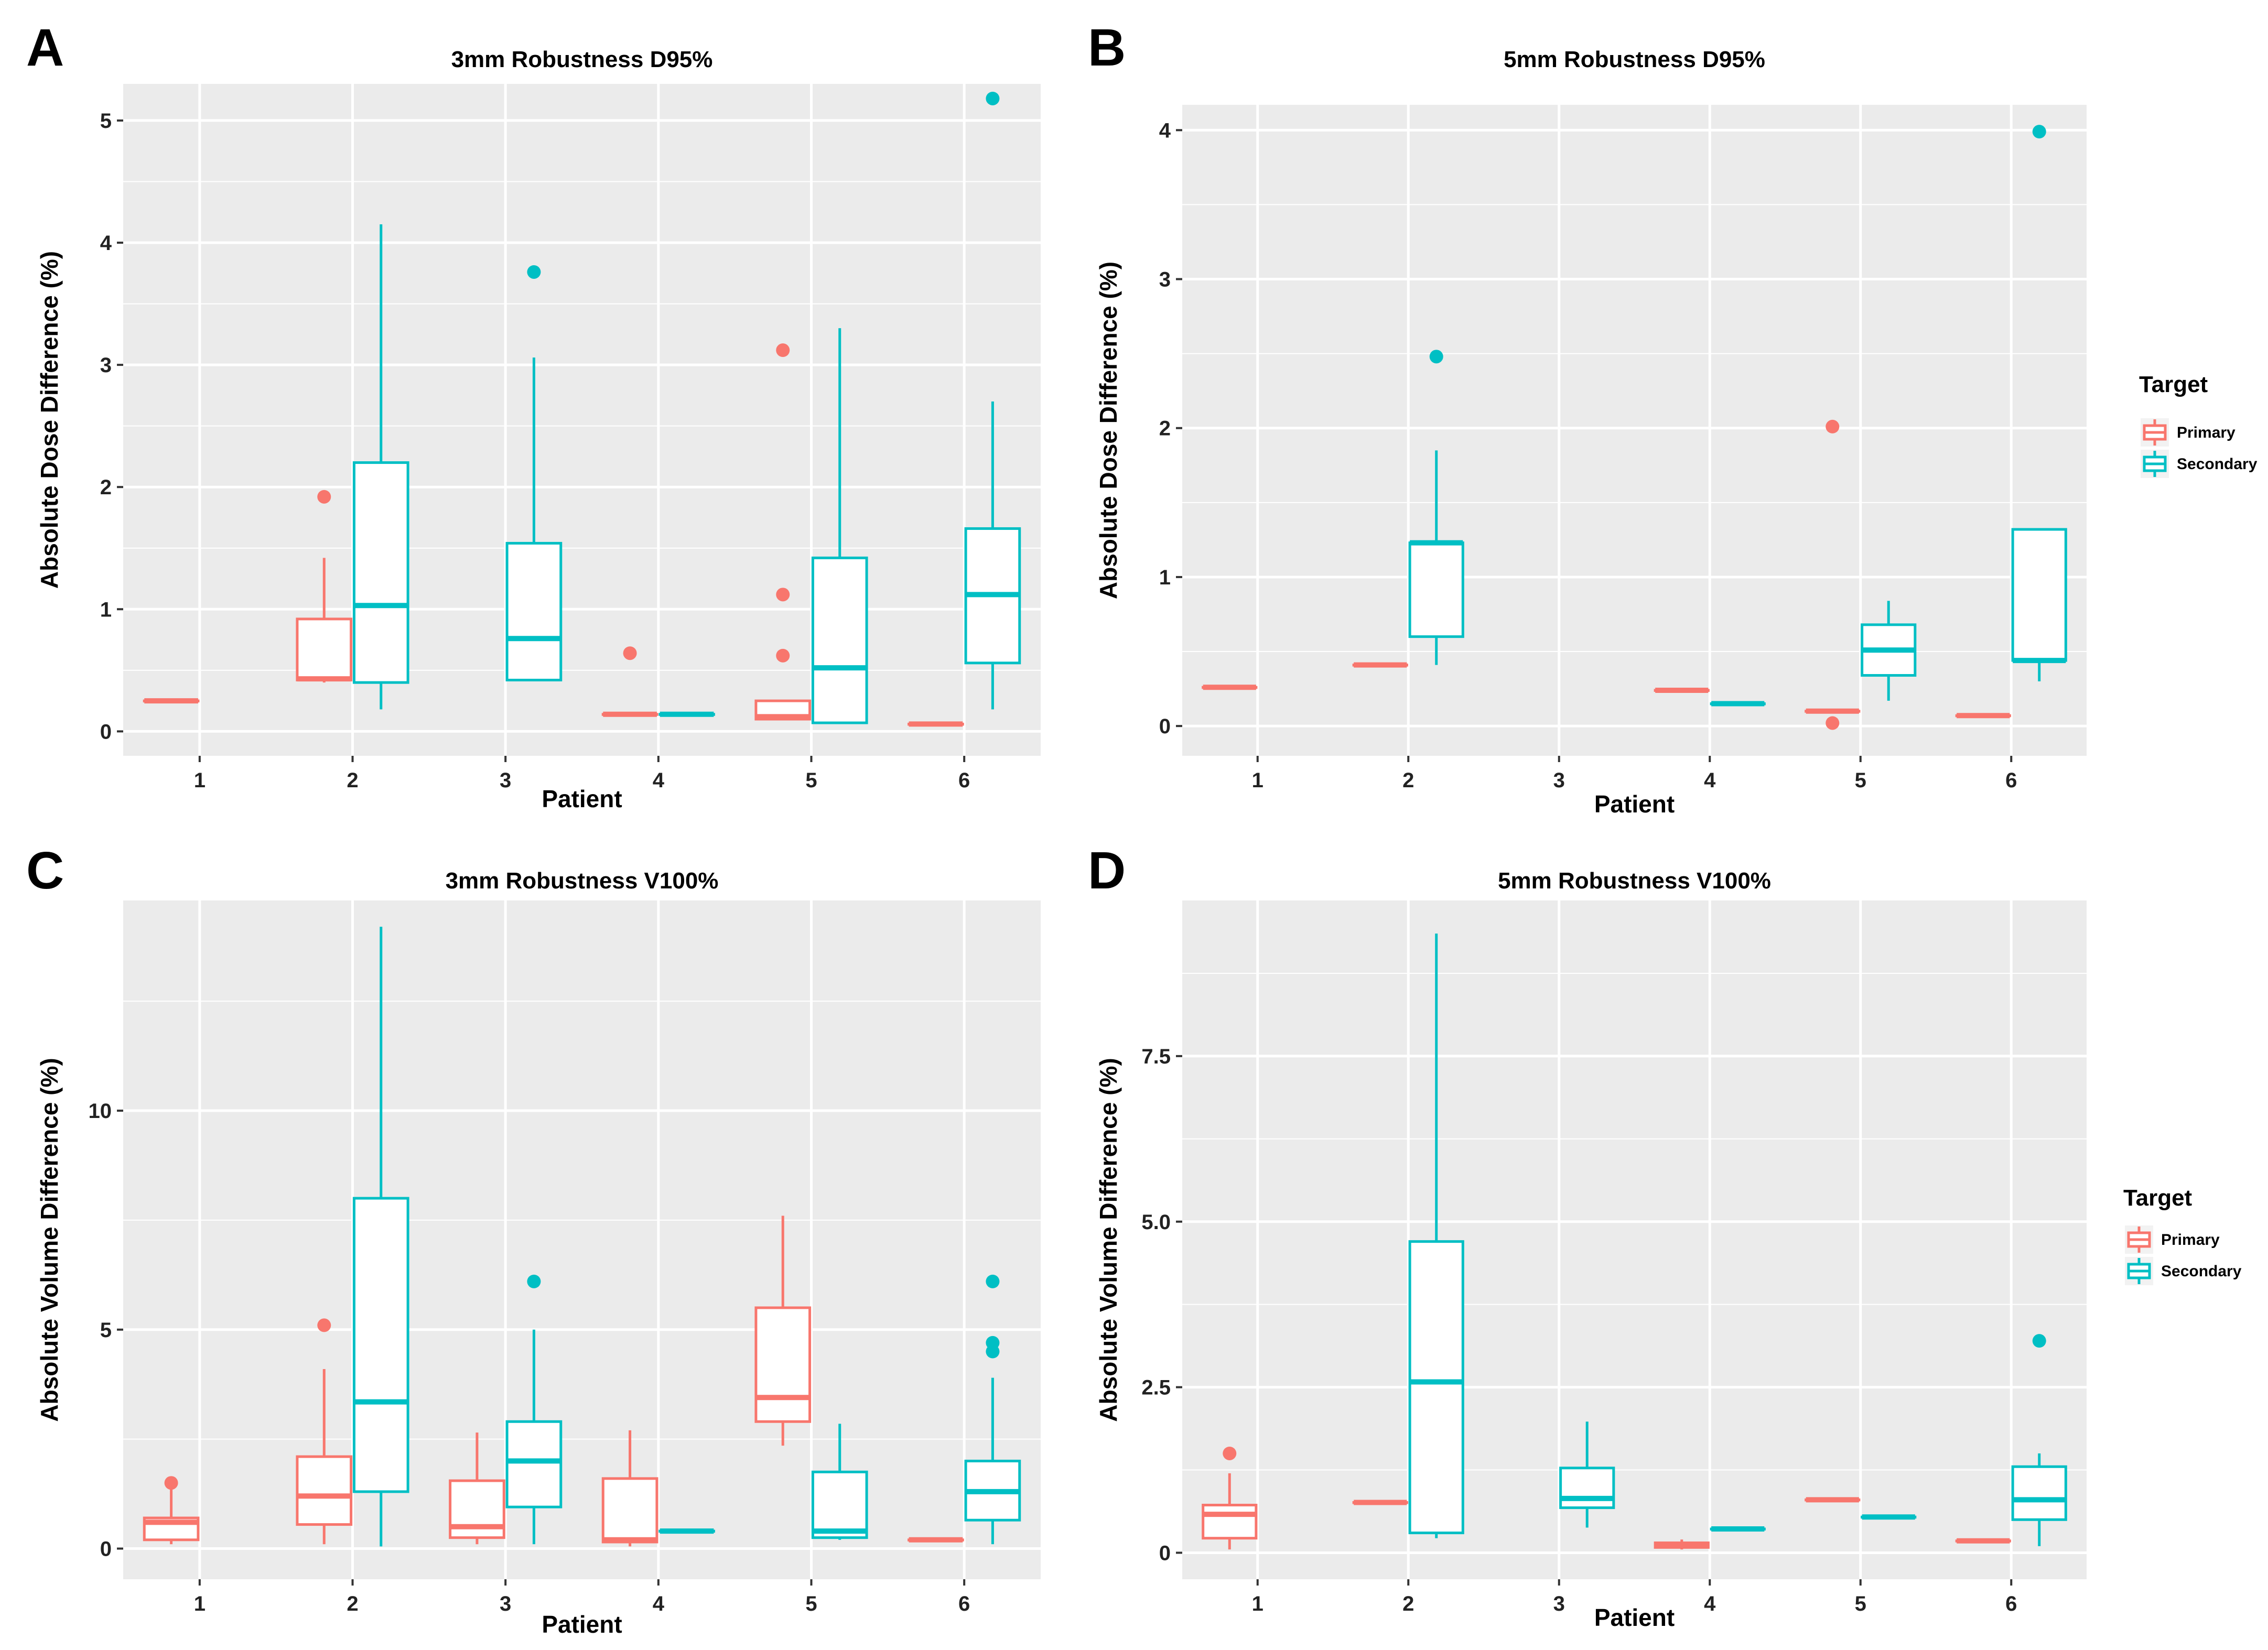 This screenshot has width=2268, height=1650. I want to click on y-tick-label: 10, so click(100, 1111).